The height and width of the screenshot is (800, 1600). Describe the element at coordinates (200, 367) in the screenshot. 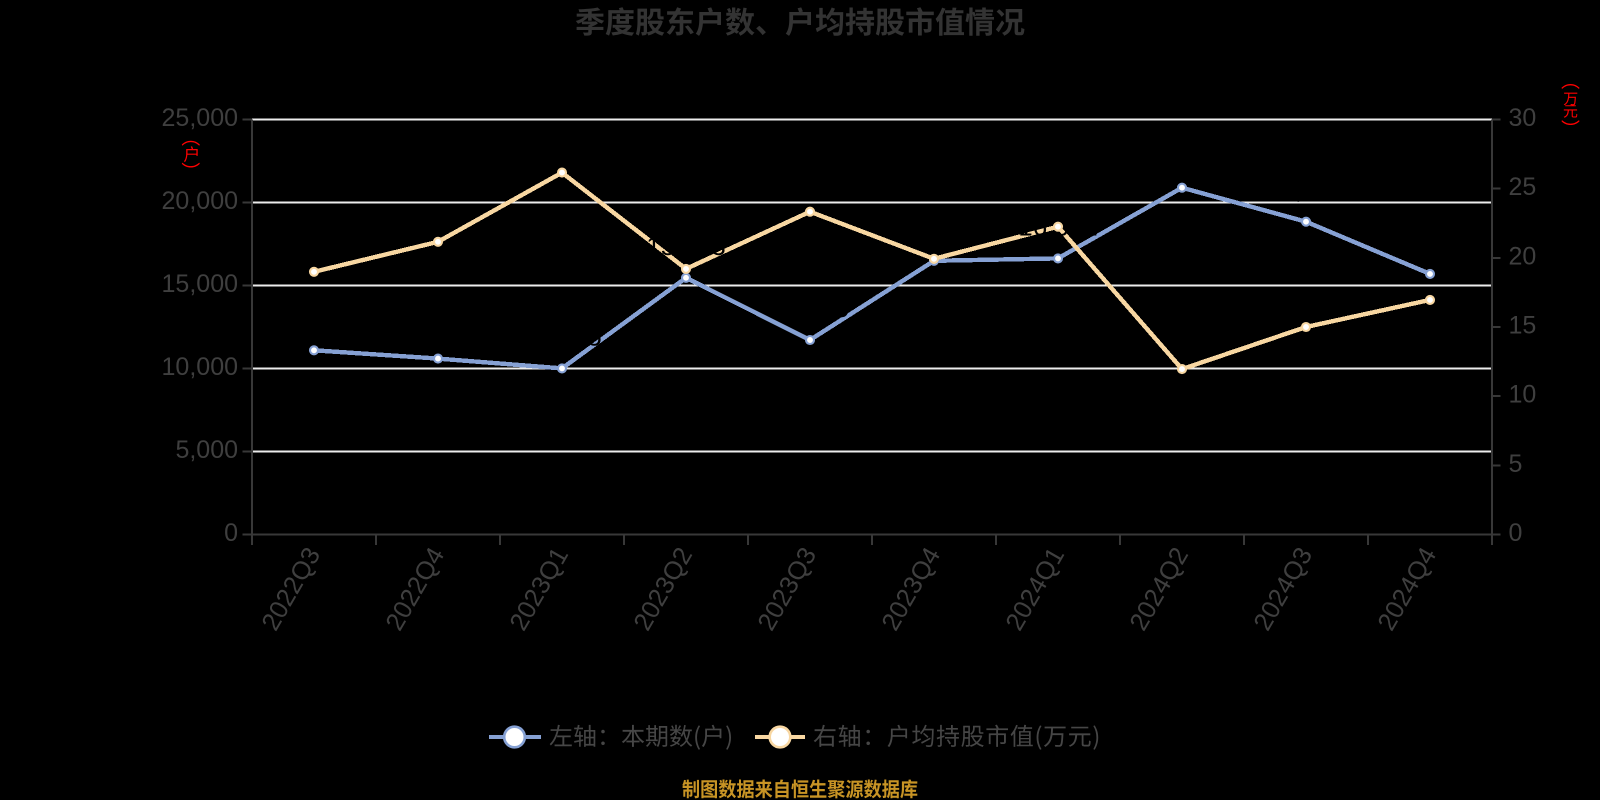

I see `svg-text: 10,000` at that location.